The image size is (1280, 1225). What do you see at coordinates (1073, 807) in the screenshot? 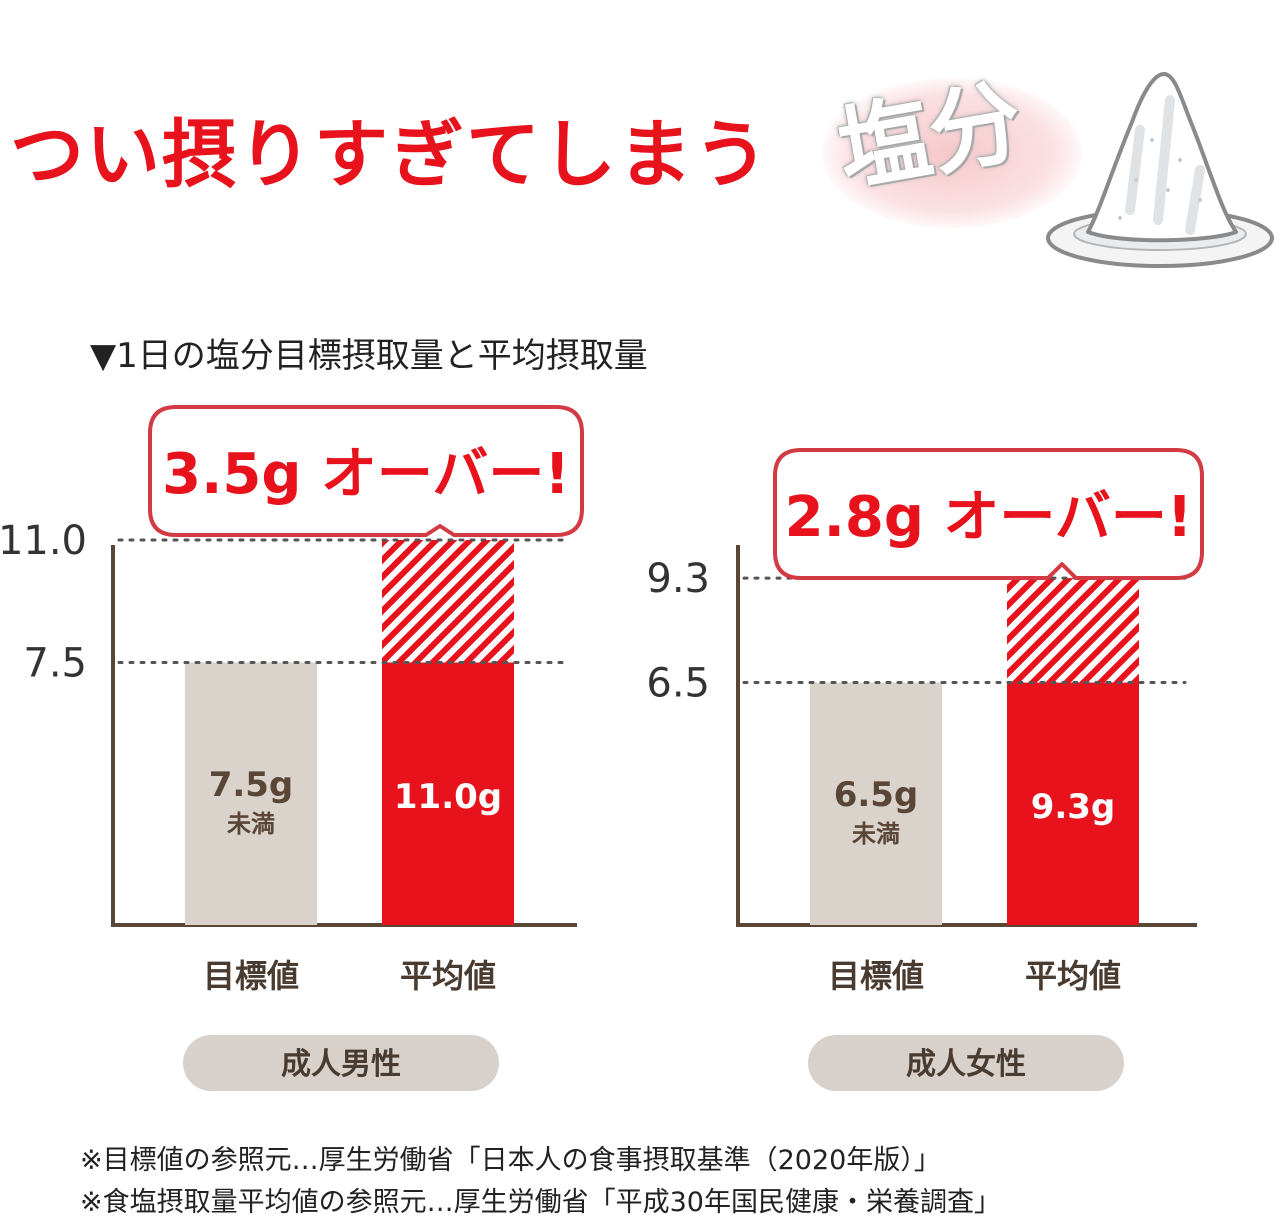
I see `bar-value-label: 9.3g` at bounding box center [1073, 807].